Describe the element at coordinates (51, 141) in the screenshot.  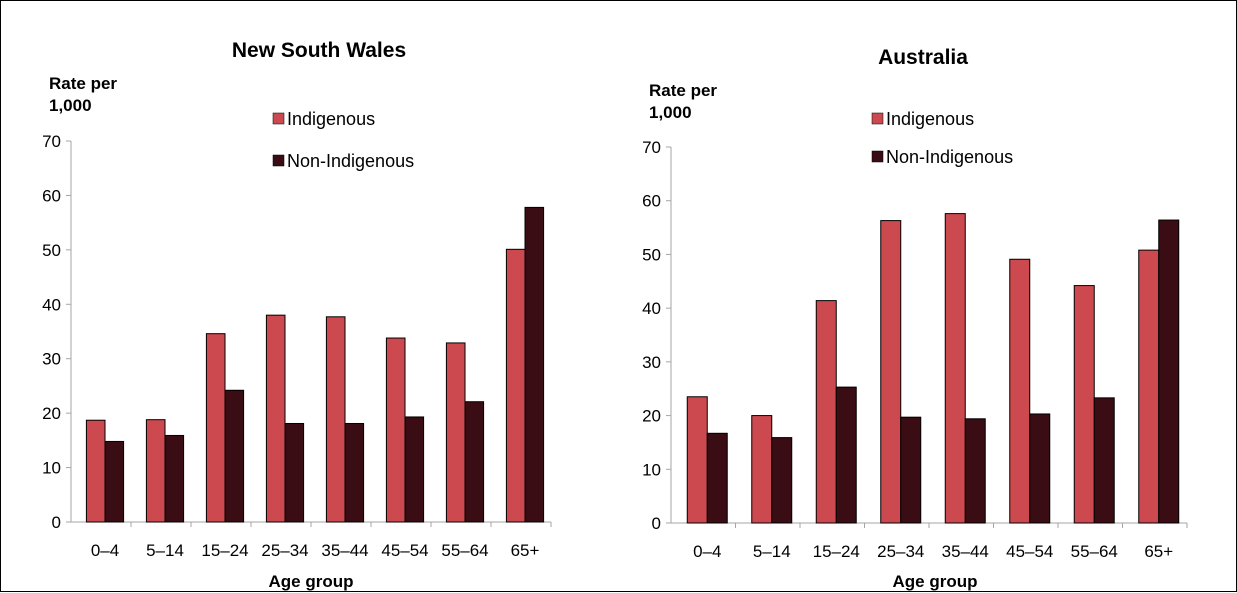
I see `nsw-y-tick-label: 70` at that location.